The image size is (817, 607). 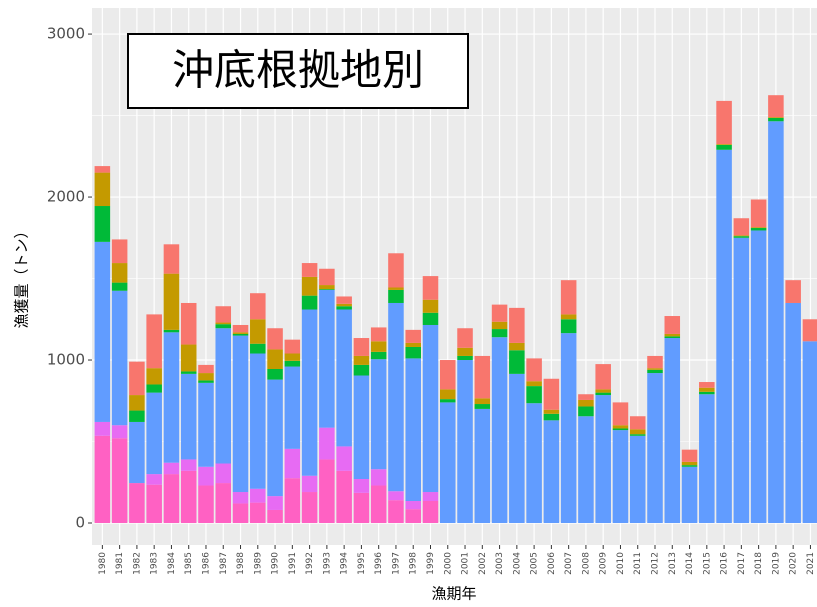 I want to click on x-tick-label: 2006, so click(x=552, y=563).